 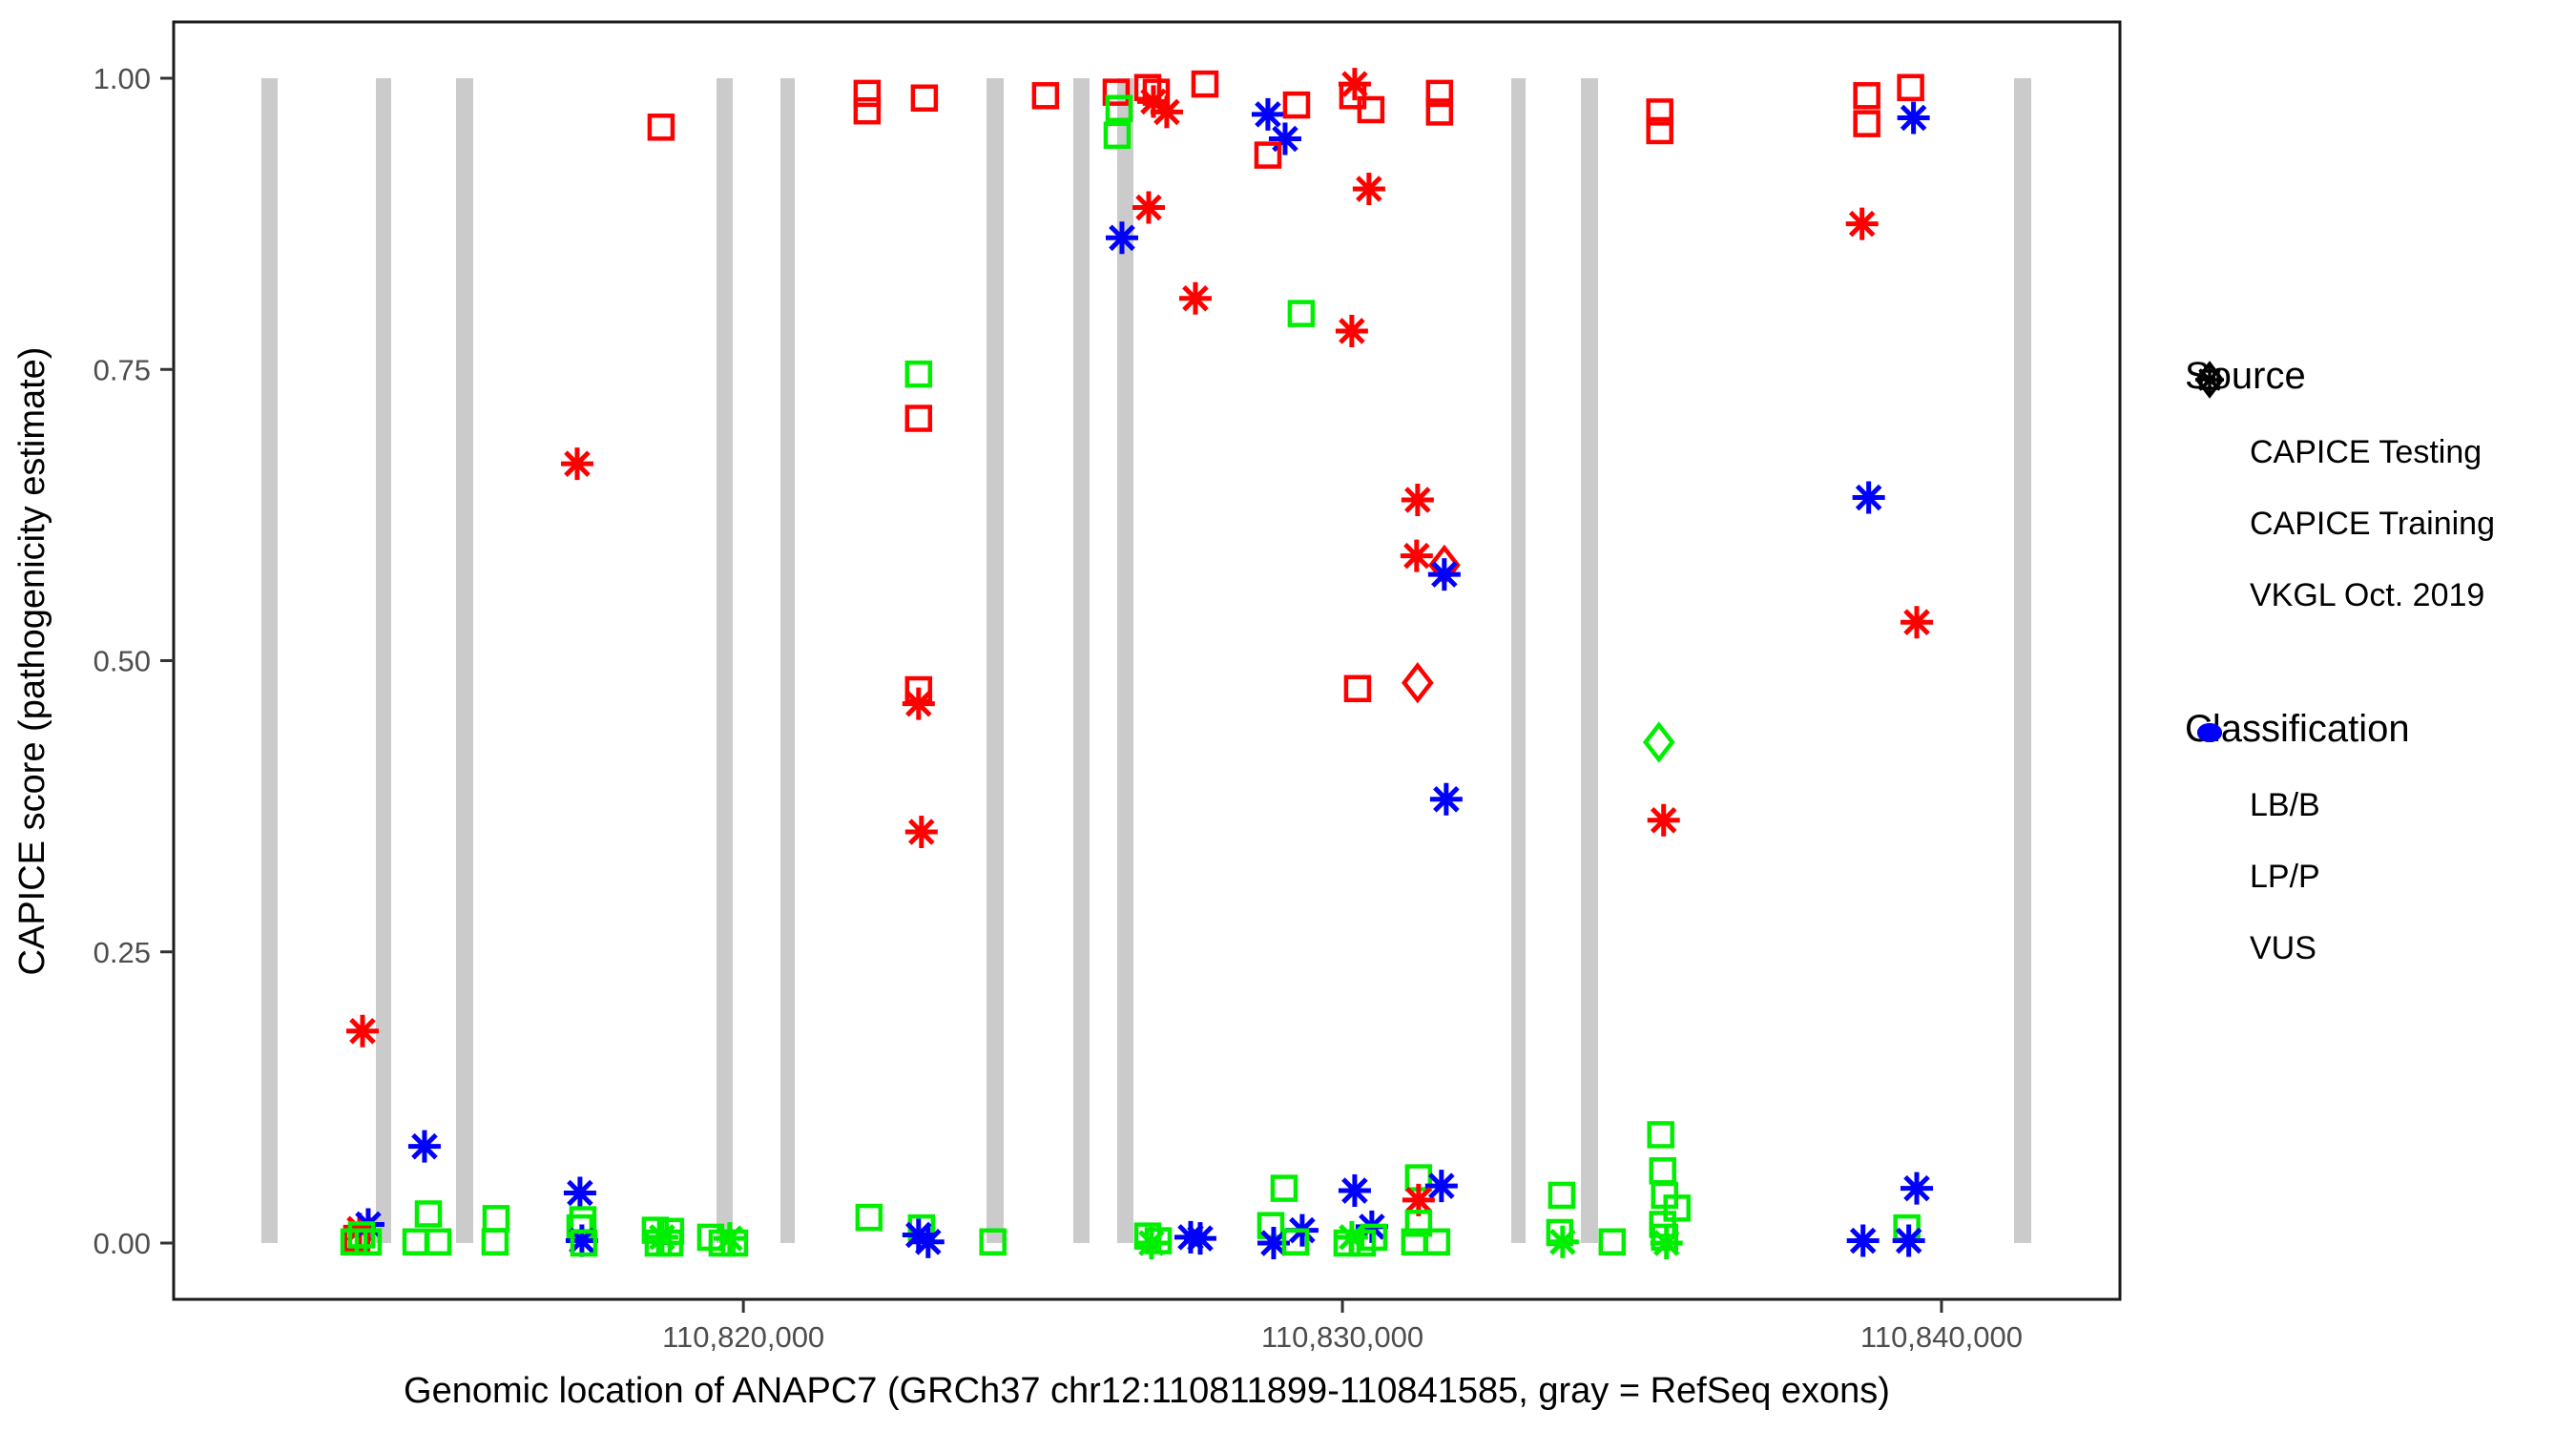 I want to click on legend-classification: Classification LB/B LP/P VUS, so click(x=2297, y=846).